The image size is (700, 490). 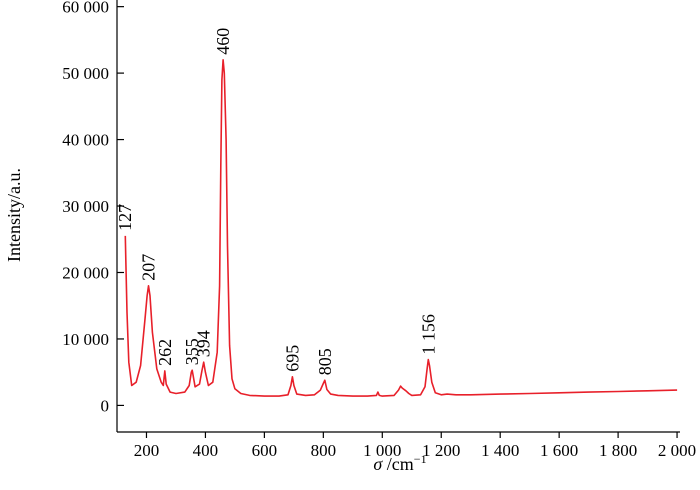 What do you see at coordinates (165, 352) in the screenshot?
I see `peak-label: 262` at bounding box center [165, 352].